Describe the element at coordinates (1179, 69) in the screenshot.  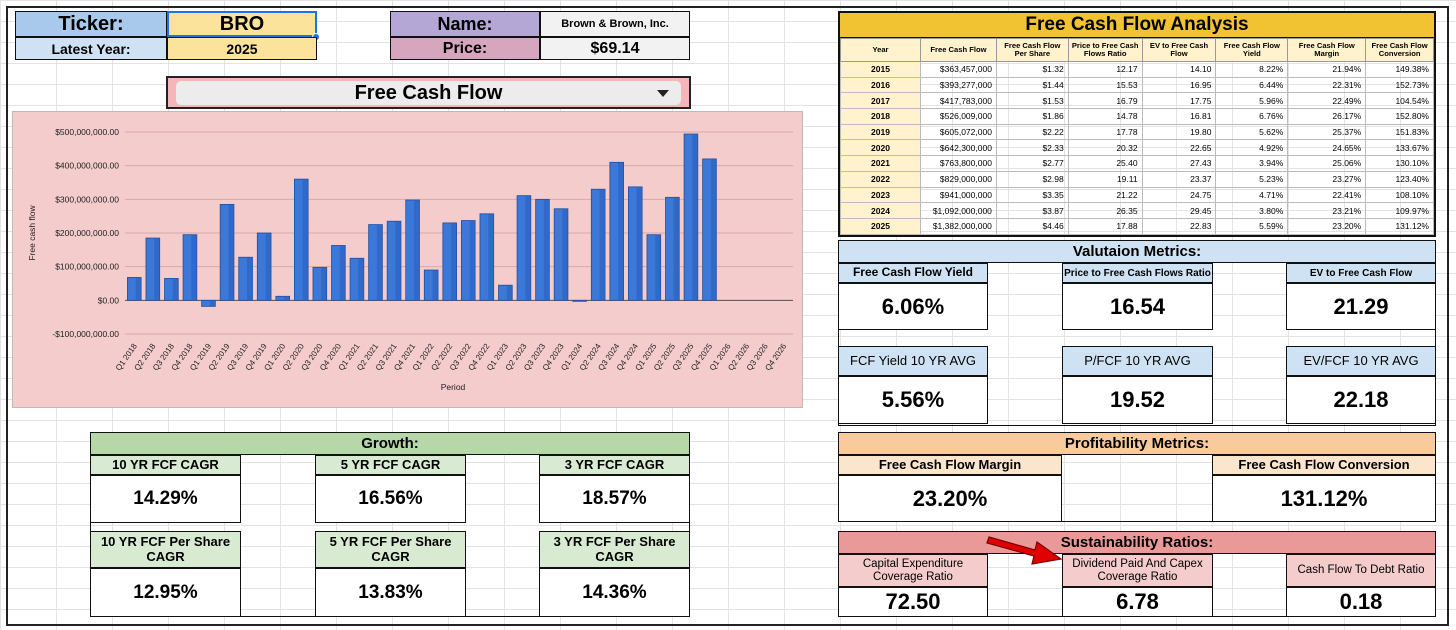
I see `table-cell: 14.10` at that location.